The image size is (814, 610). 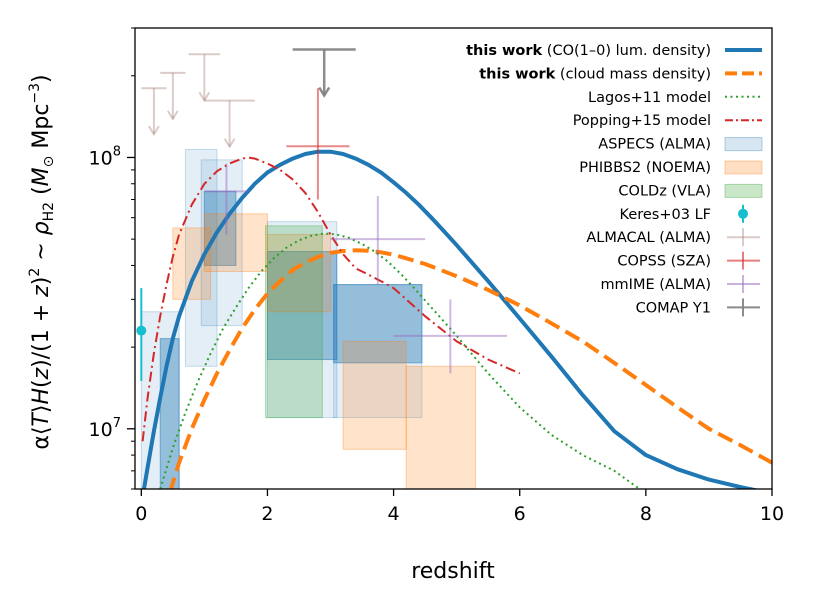 What do you see at coordinates (772, 514) in the screenshot?
I see `x-tick-label: 10` at bounding box center [772, 514].